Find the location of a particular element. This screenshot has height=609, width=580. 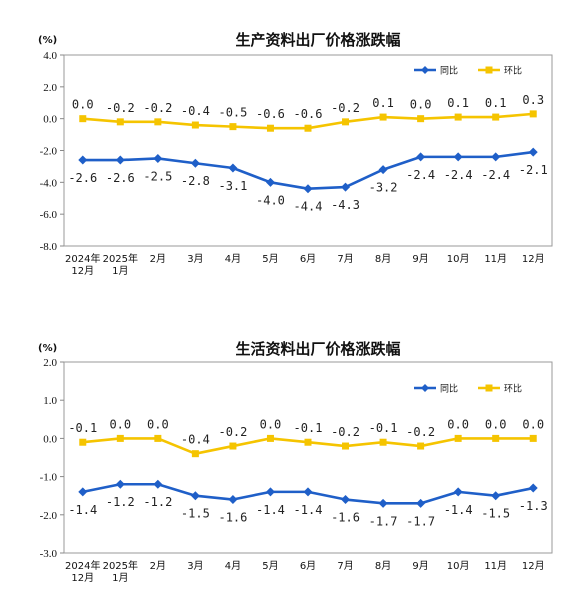

data-label: -2.1 is located at coordinates (533, 170).